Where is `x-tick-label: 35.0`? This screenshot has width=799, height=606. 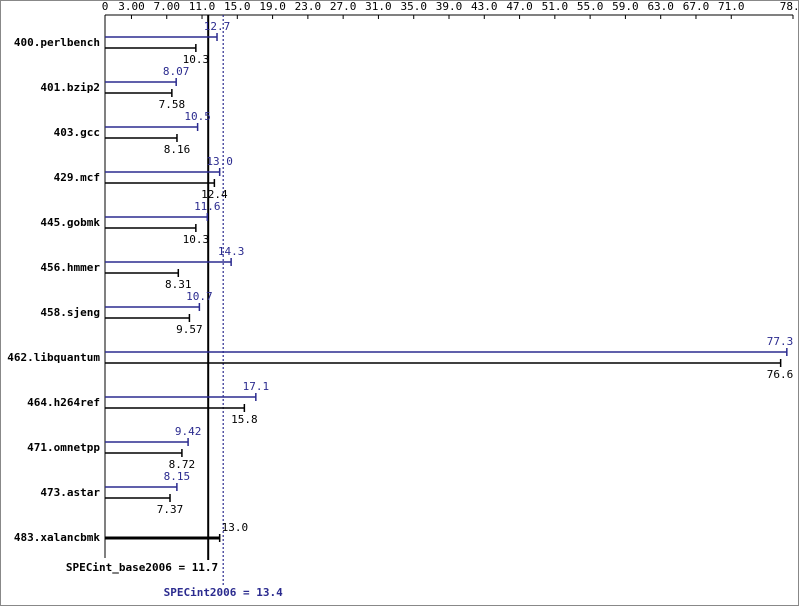
x-tick-label: 35.0 is located at coordinates (413, 6).